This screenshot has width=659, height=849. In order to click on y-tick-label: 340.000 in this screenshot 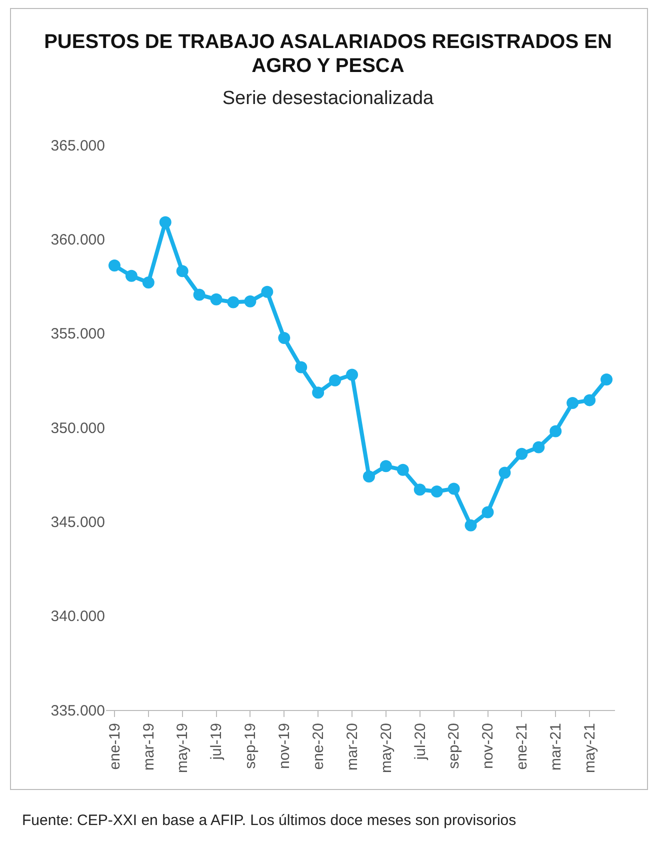, I will do `click(77, 617)`.